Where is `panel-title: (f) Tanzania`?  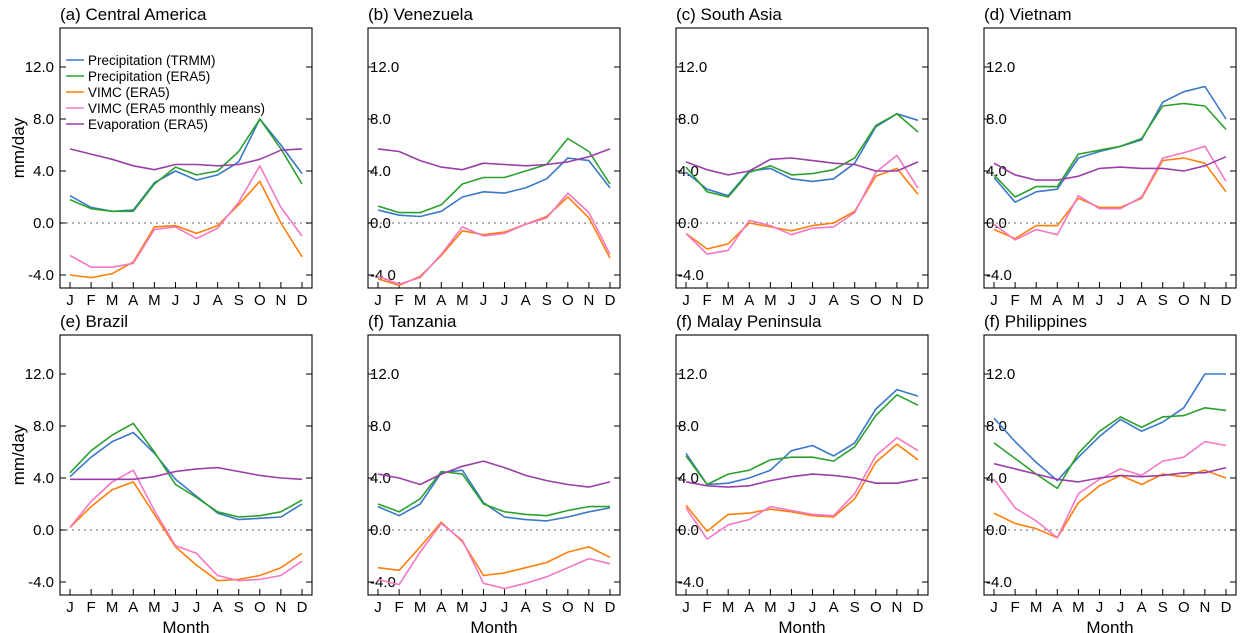
panel-title: (f) Tanzania is located at coordinates (412, 321).